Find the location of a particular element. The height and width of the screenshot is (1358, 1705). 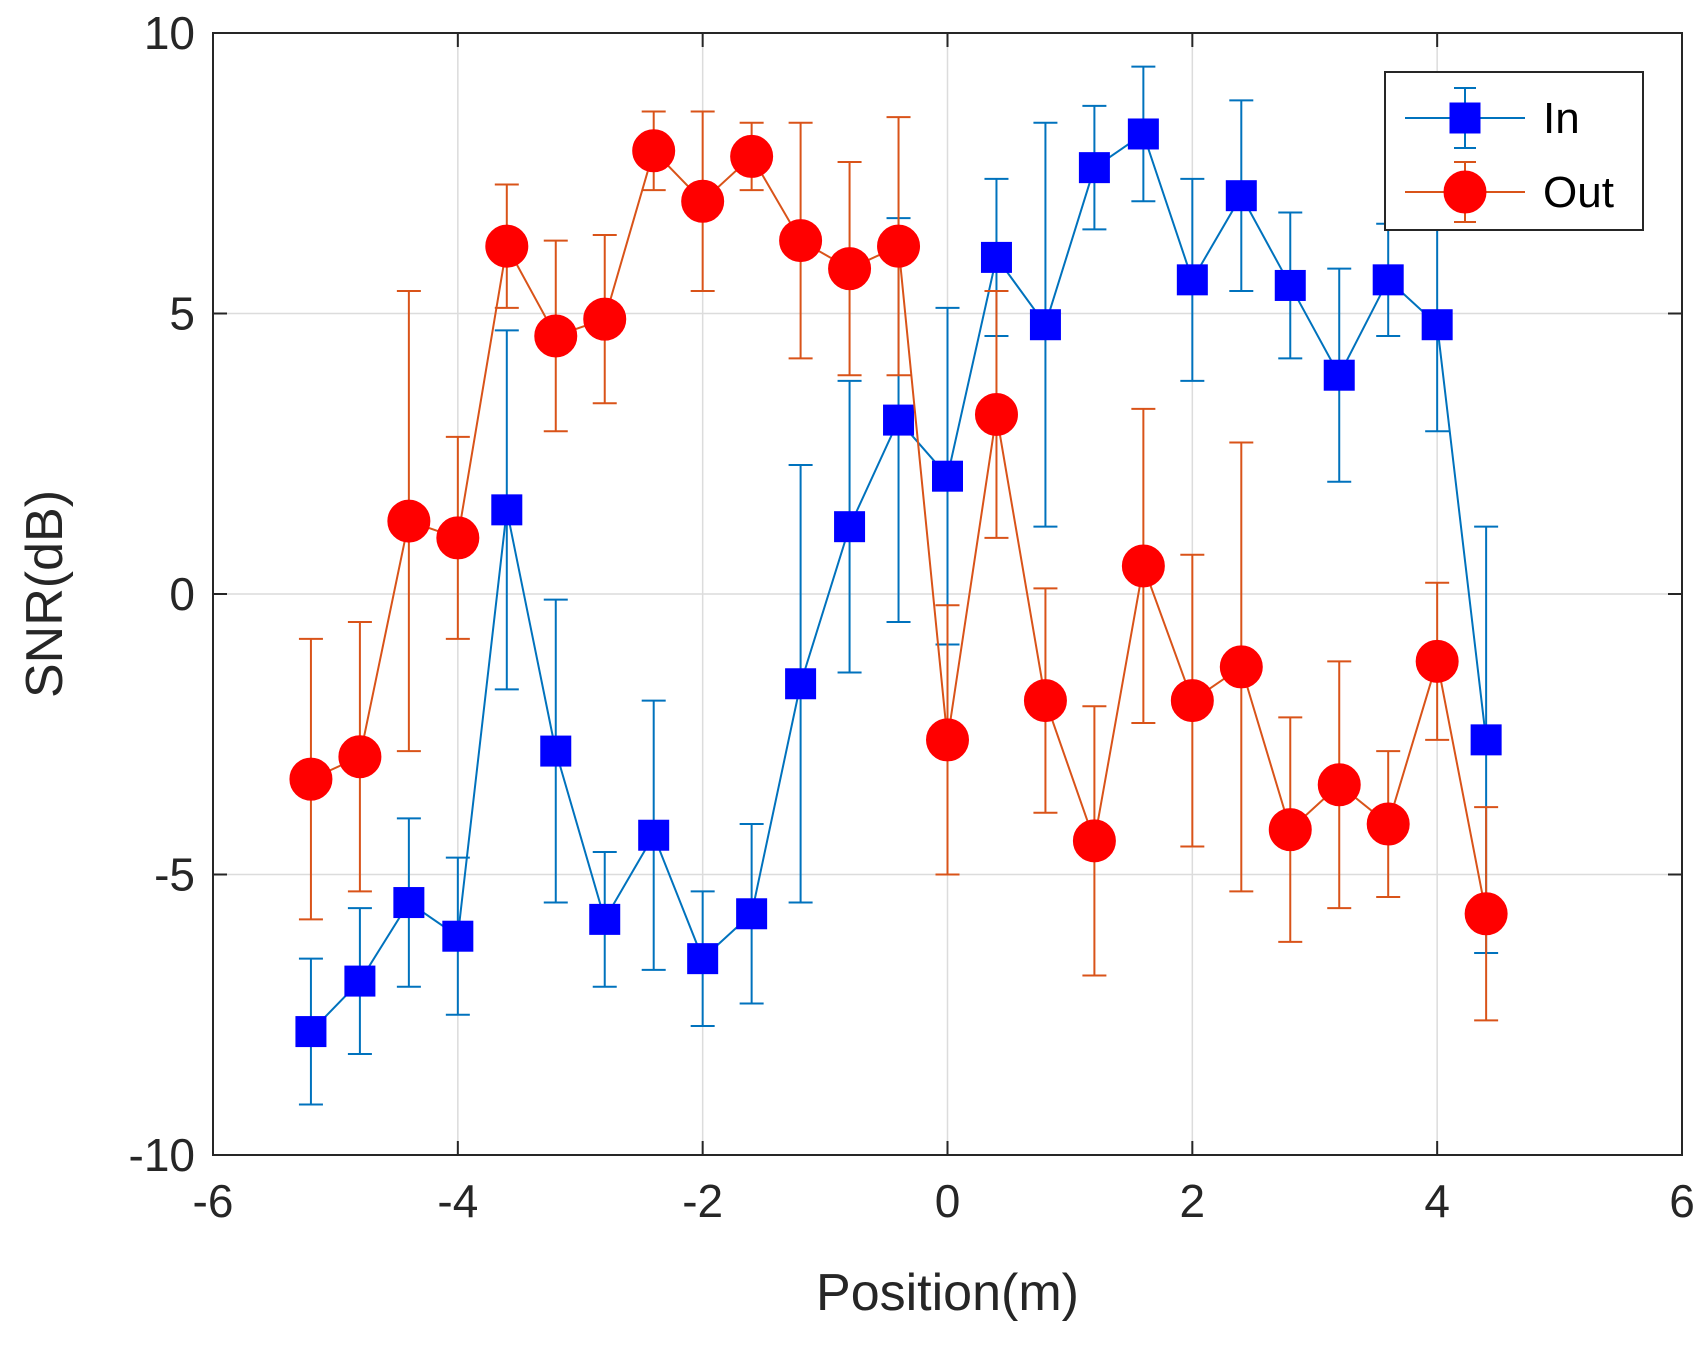

x-tick-label: 6 is located at coordinates (1682, 1201).